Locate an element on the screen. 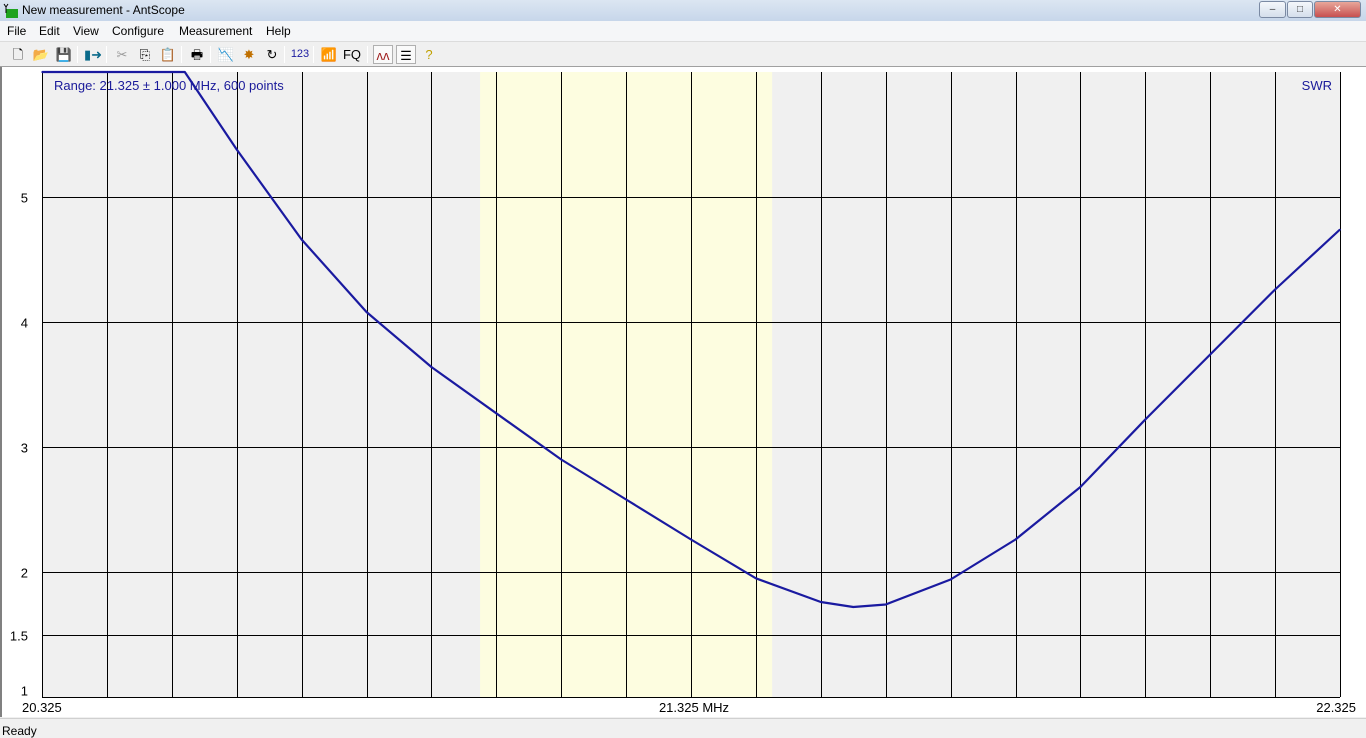 The height and width of the screenshot is (738, 1366). menu-configure: Configure is located at coordinates (138, 31).